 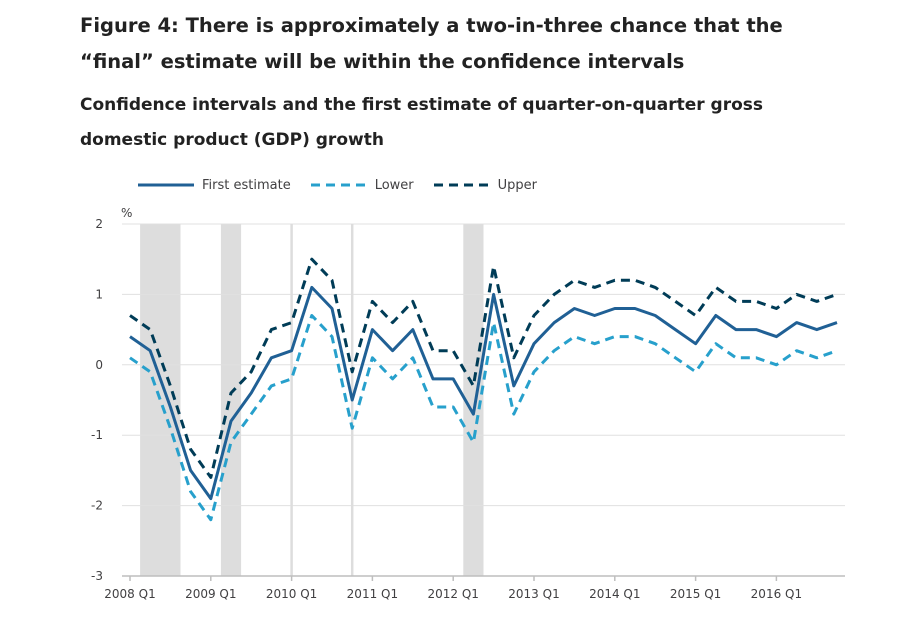 What do you see at coordinates (291, 594) in the screenshot?
I see `x-tick-label: 2010 Q1` at bounding box center [291, 594].